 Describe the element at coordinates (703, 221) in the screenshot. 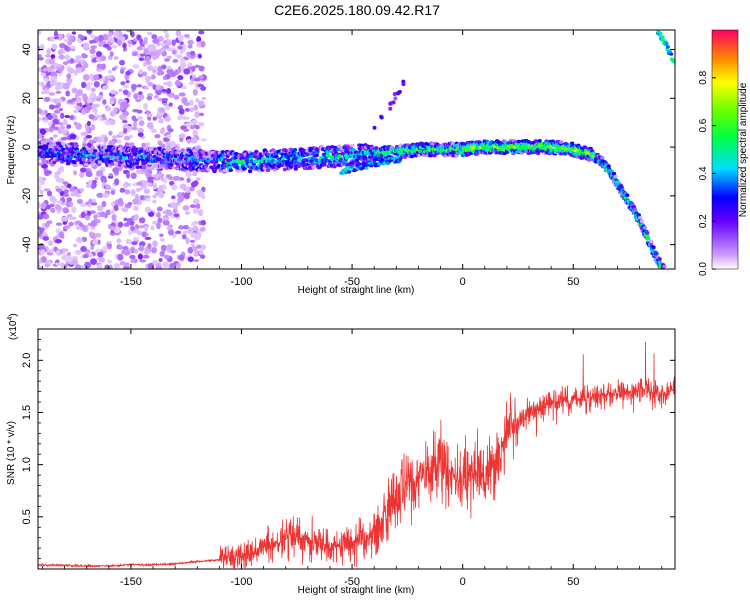

I see `colorbar-tick-label: 0.2` at that location.